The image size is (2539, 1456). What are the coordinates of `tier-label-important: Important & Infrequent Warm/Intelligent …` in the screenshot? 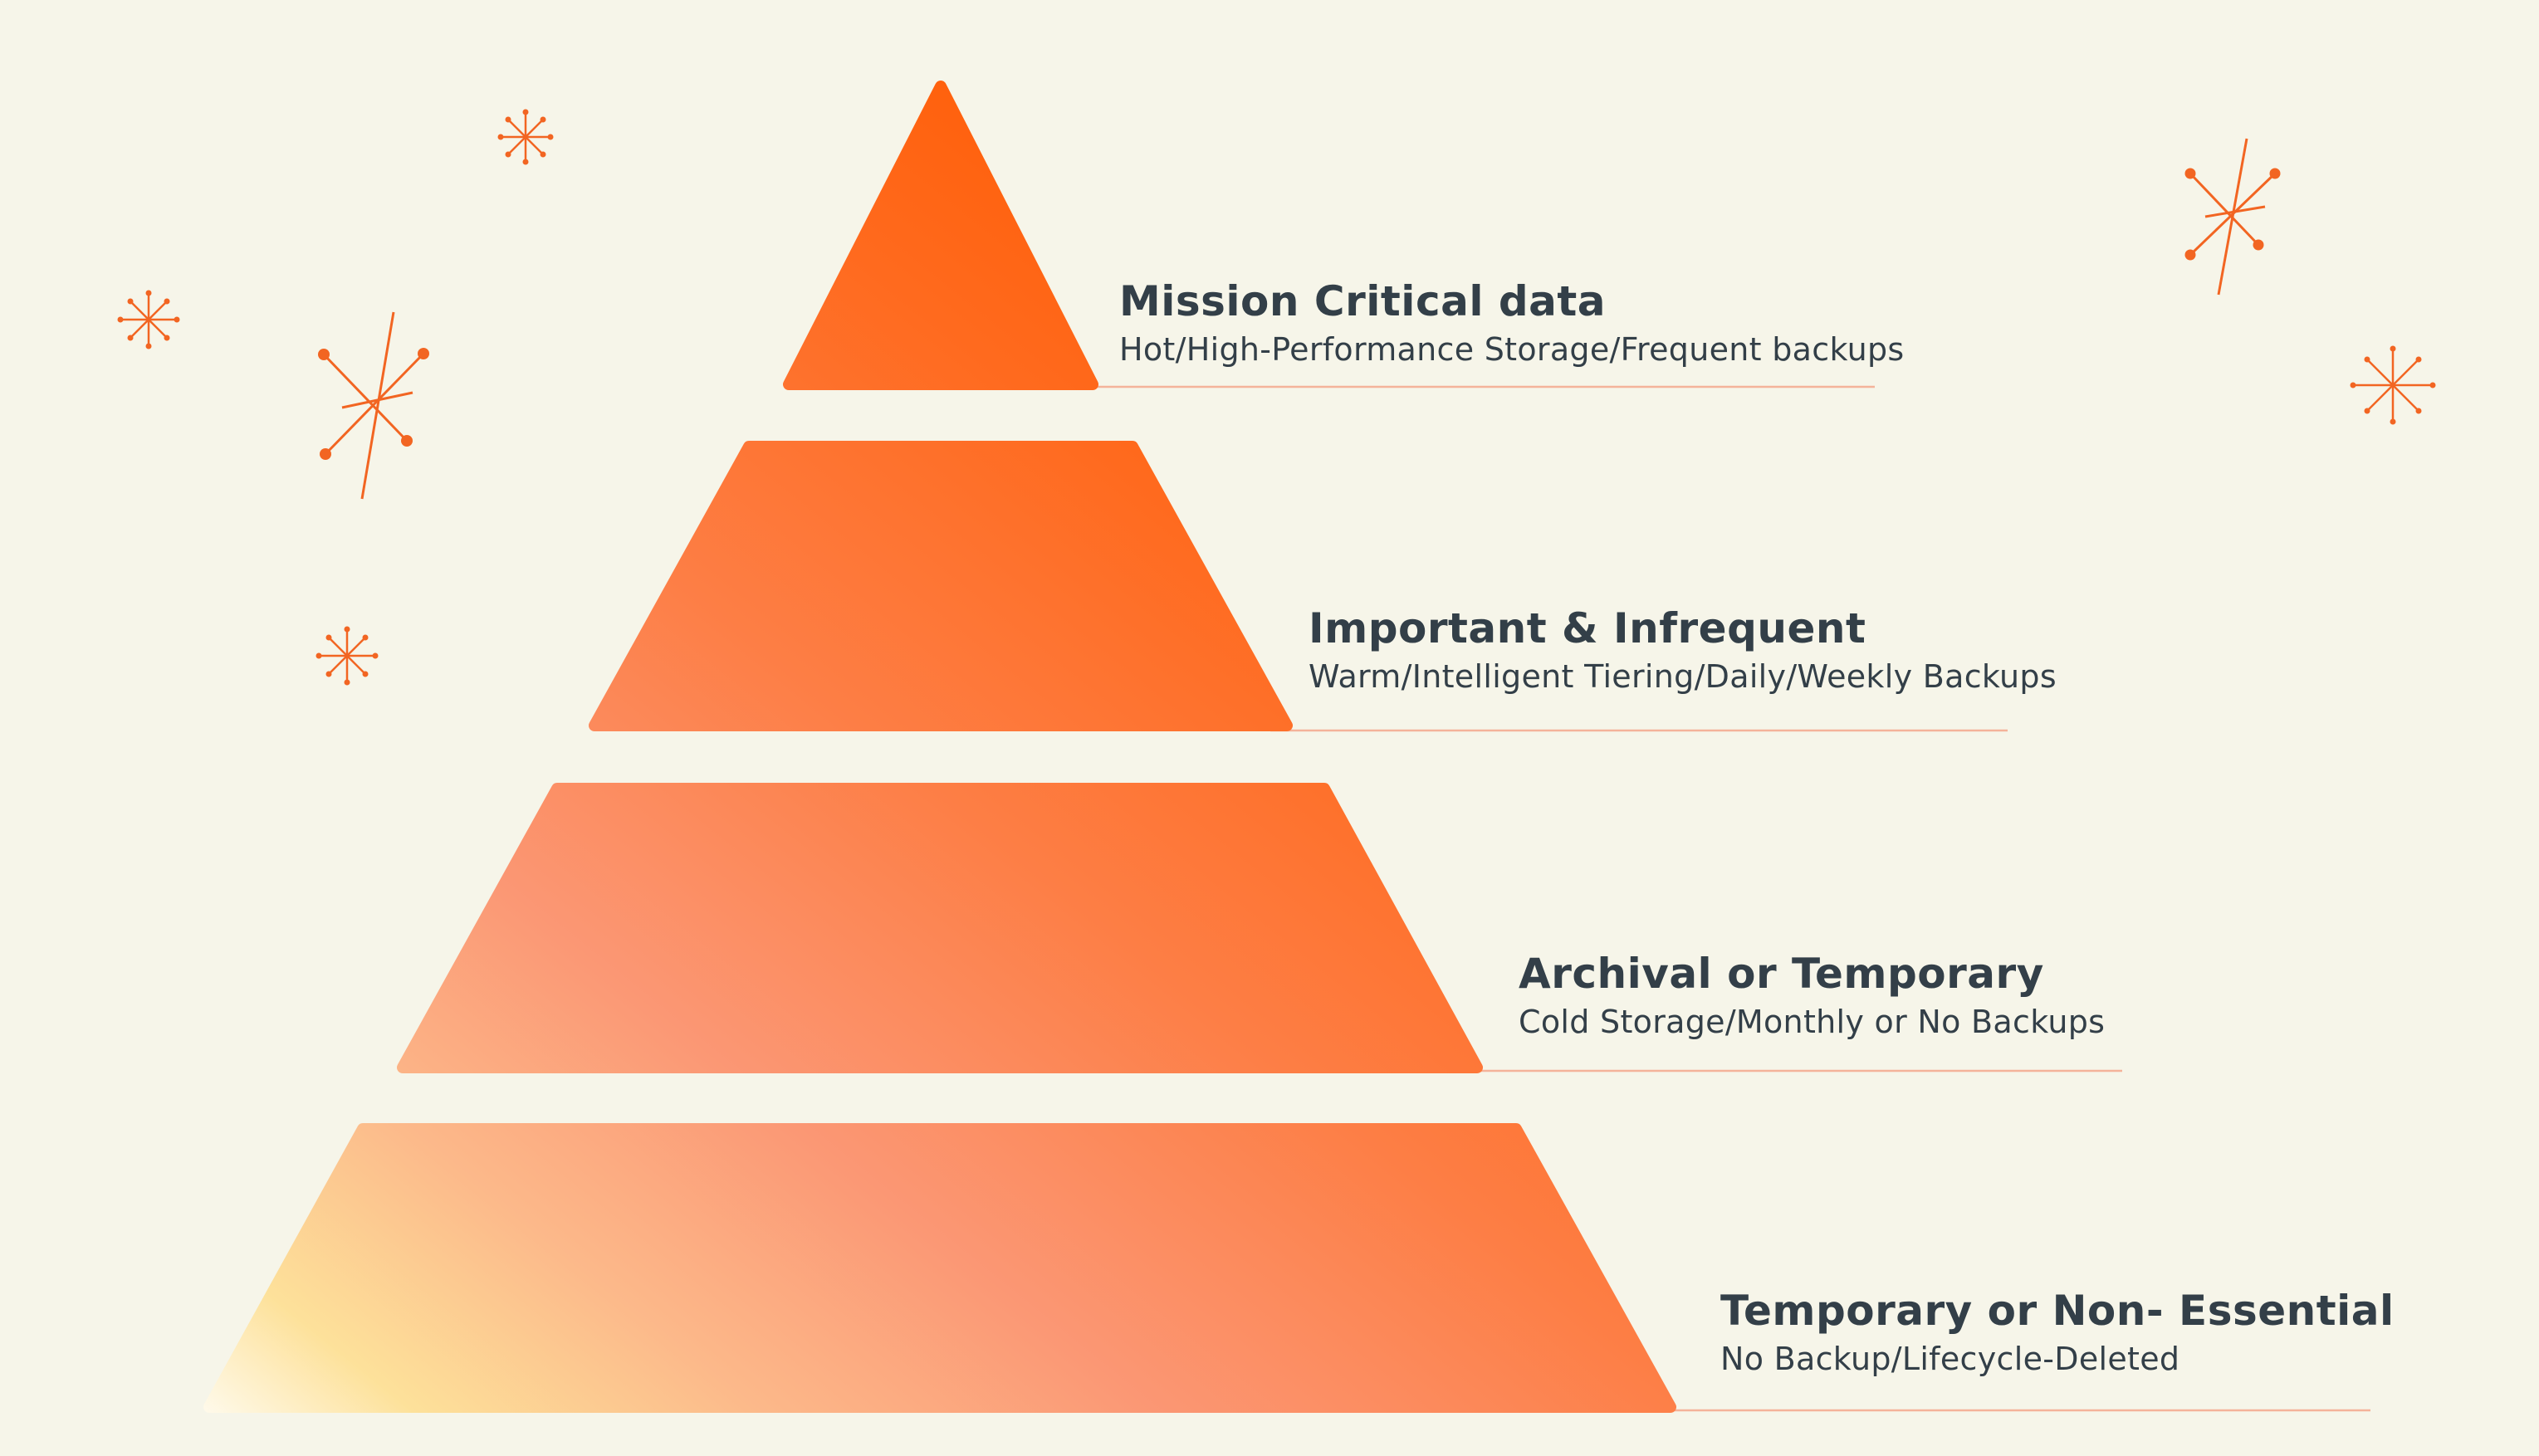 It's located at (1683, 650).